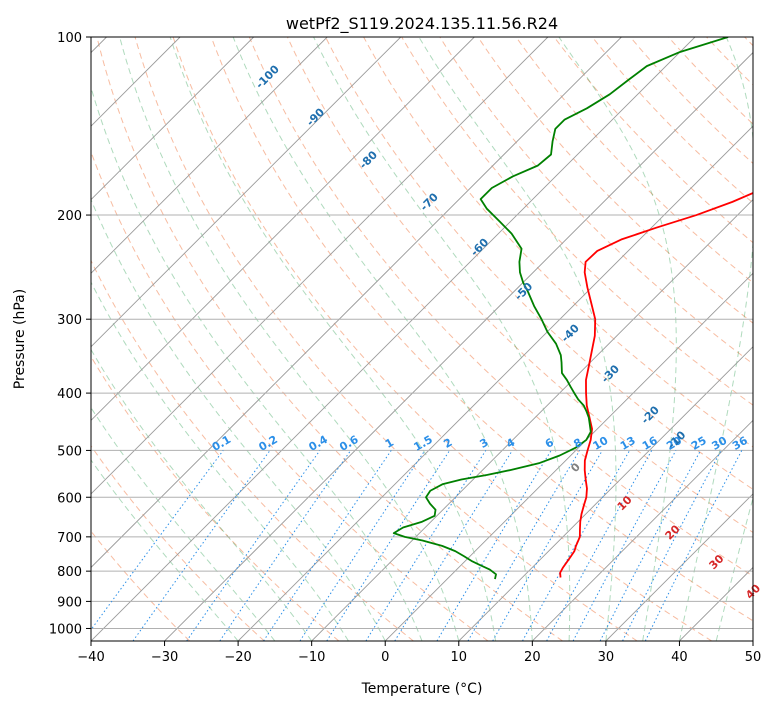 The image size is (775, 708). What do you see at coordinates (679, 657) in the screenshot?
I see `x-tick-label: 40` at bounding box center [679, 657].